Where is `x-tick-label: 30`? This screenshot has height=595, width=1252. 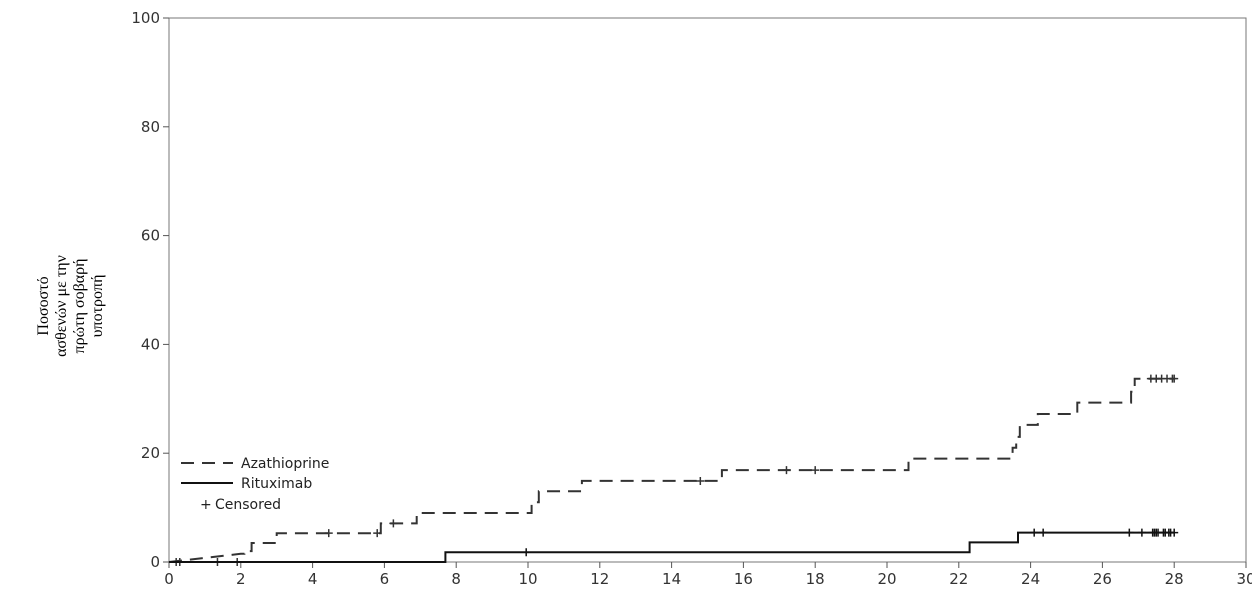
x-tick-label: 30 is located at coordinates (1244, 579).